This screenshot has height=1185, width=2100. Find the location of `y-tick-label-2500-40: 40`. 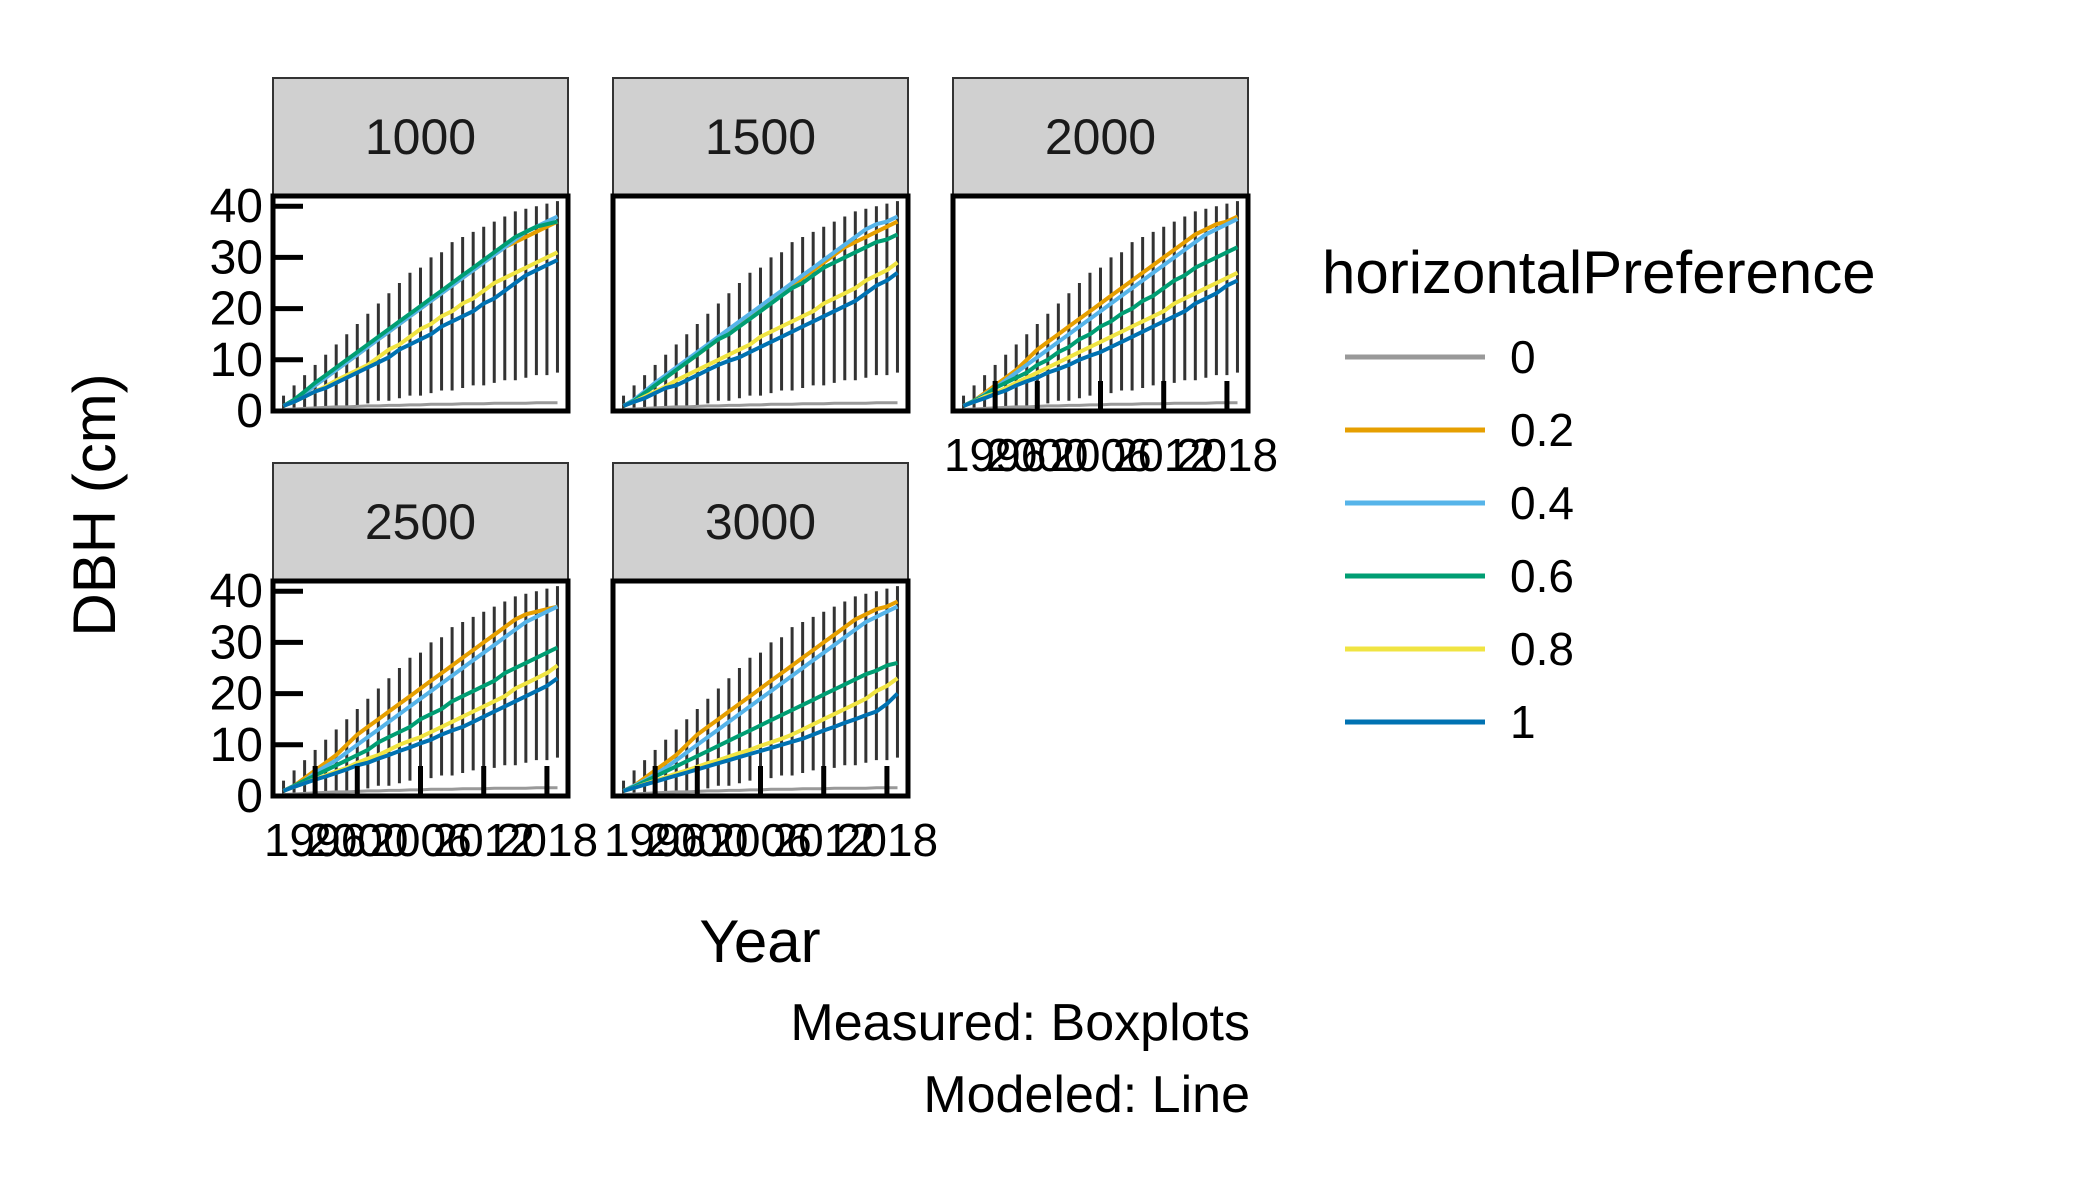

y-tick-label-2500-40: 40 is located at coordinates (236, 591).